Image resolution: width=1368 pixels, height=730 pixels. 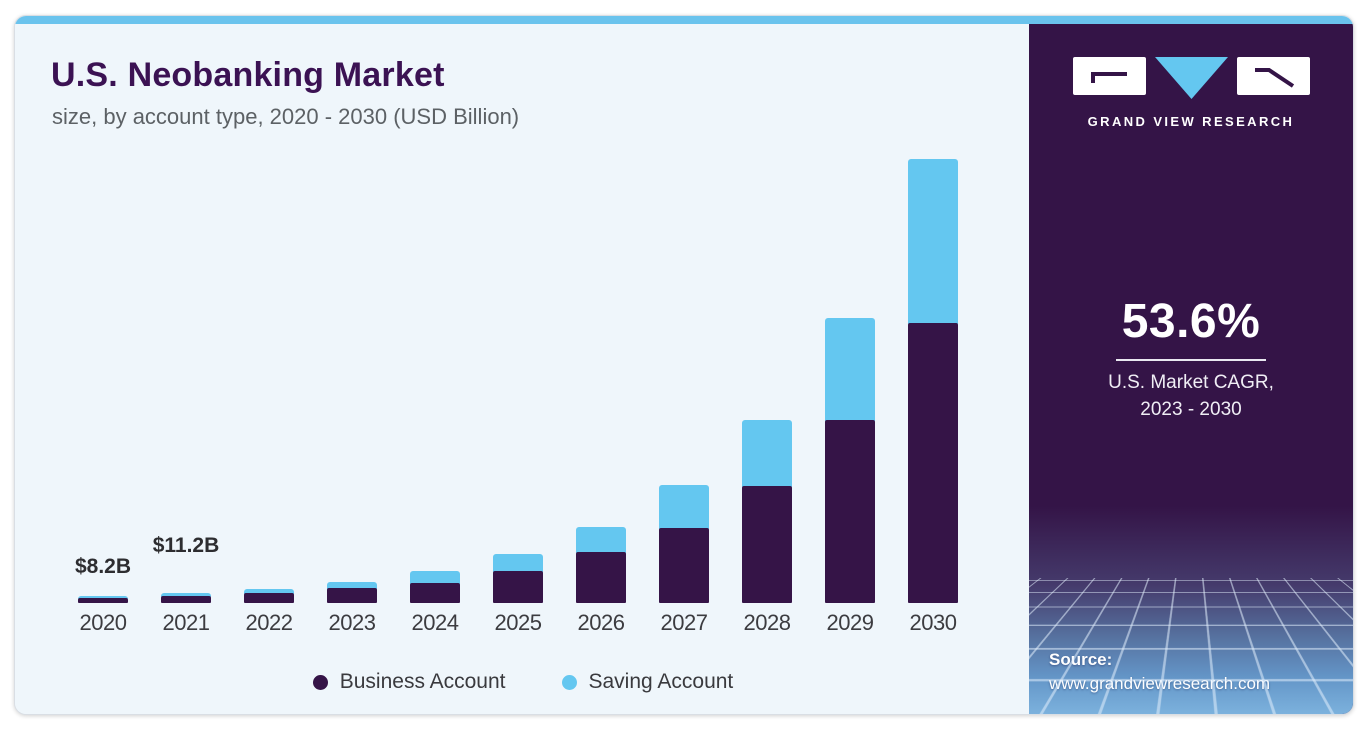 I want to click on bar-stack: $8.2B, so click(x=103, y=377).